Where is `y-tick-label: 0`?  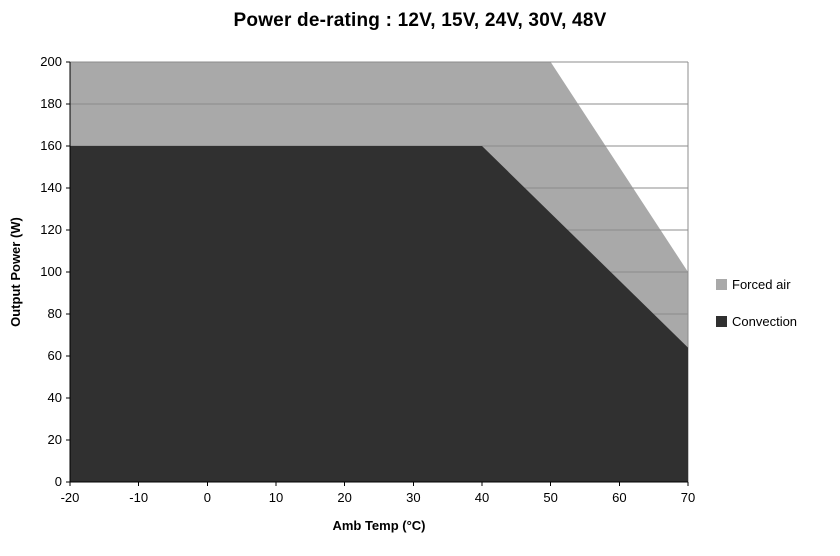
y-tick-label: 0 is located at coordinates (58, 481).